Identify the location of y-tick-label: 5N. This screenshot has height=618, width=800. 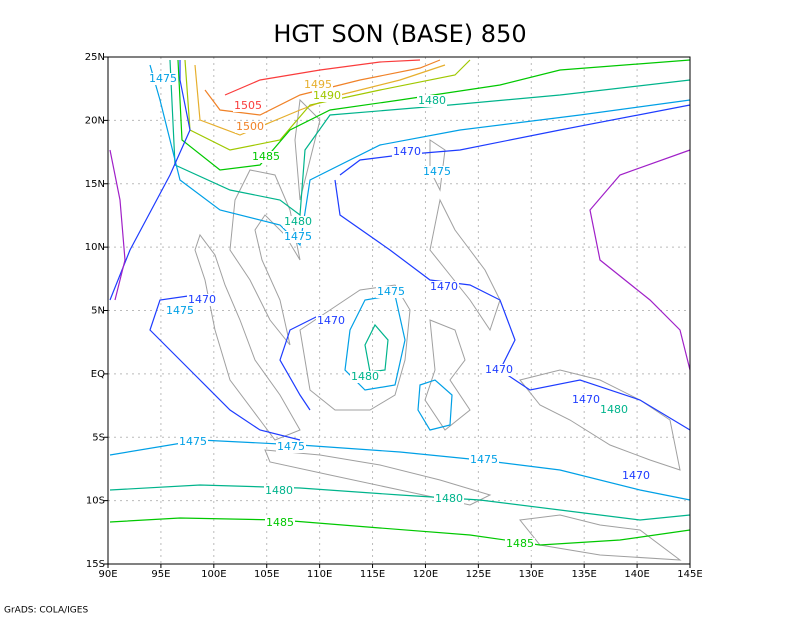
(98, 311).